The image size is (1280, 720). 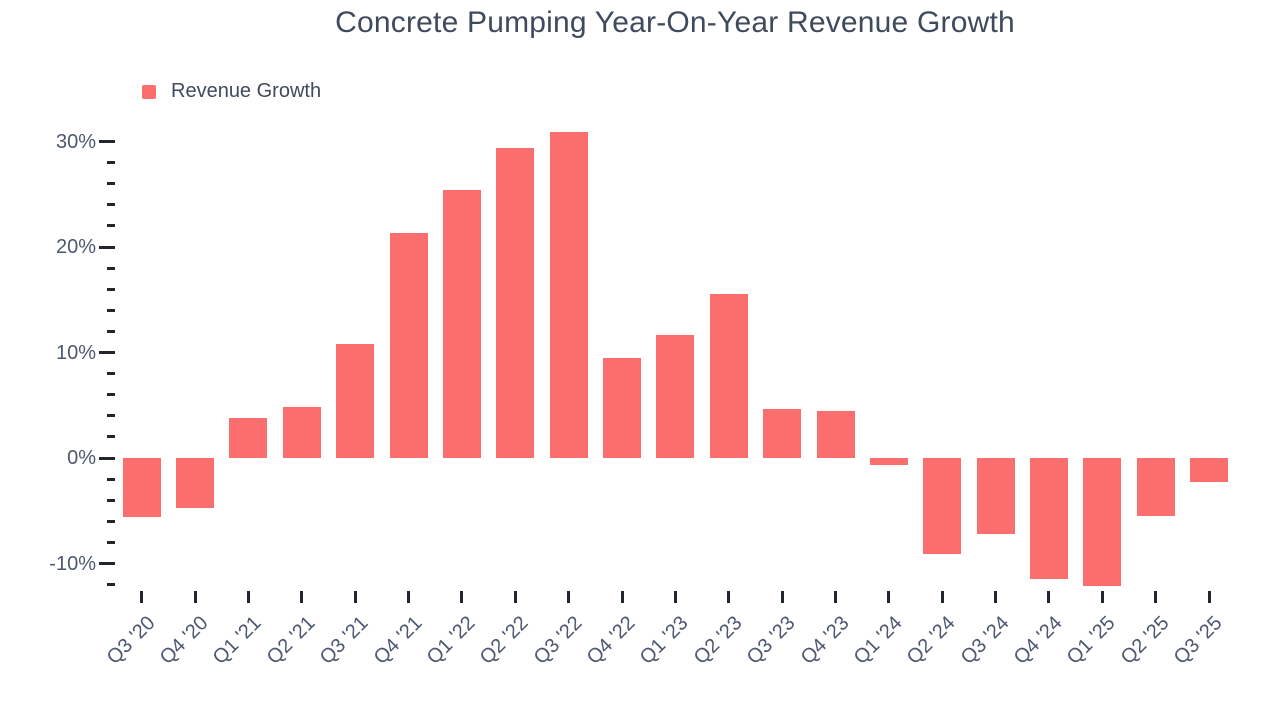 What do you see at coordinates (398, 640) in the screenshot?
I see `x-axis-tick-label: Q4 '21` at bounding box center [398, 640].